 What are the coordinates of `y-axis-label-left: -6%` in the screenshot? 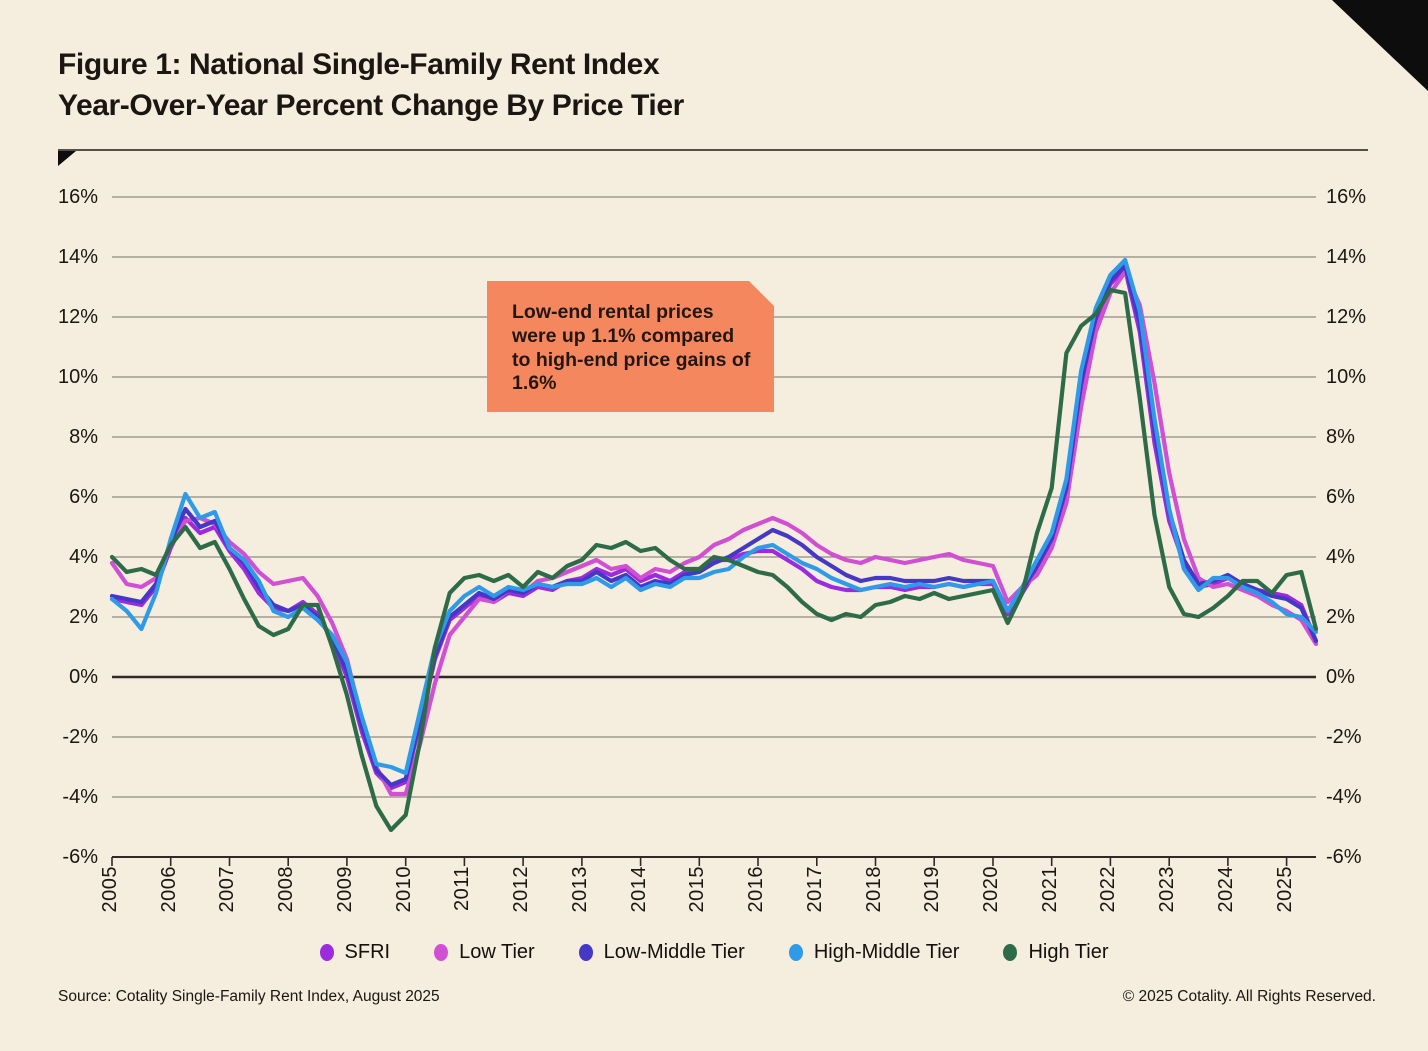 It's located at (80, 857).